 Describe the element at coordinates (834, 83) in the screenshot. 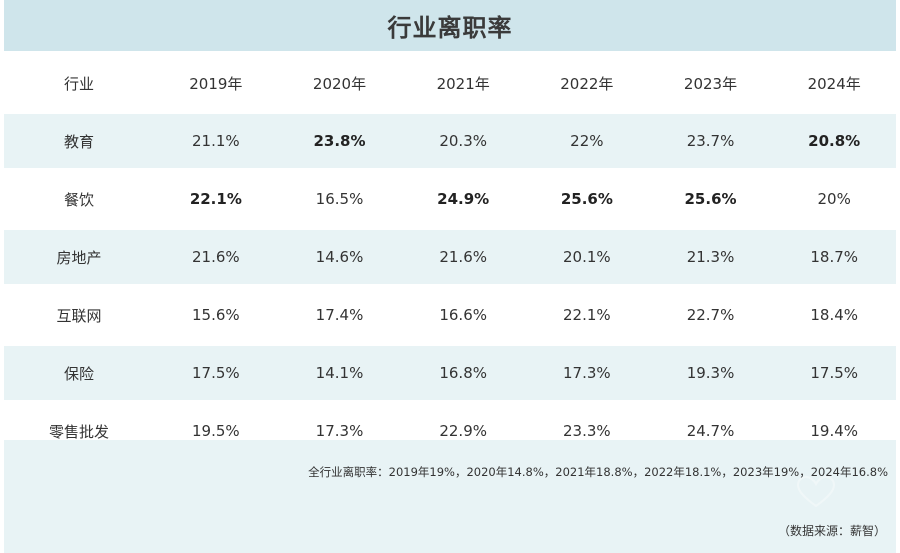

I see `column-header-year: 2024年` at that location.